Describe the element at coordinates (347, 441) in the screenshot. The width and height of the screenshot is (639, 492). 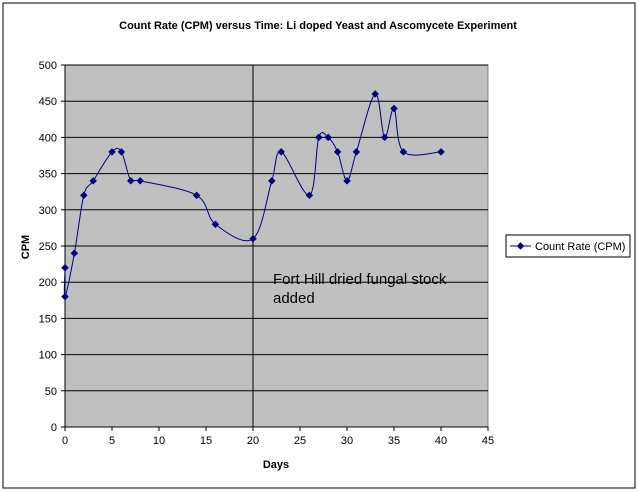
I see `x-tick-label-30: 30` at that location.